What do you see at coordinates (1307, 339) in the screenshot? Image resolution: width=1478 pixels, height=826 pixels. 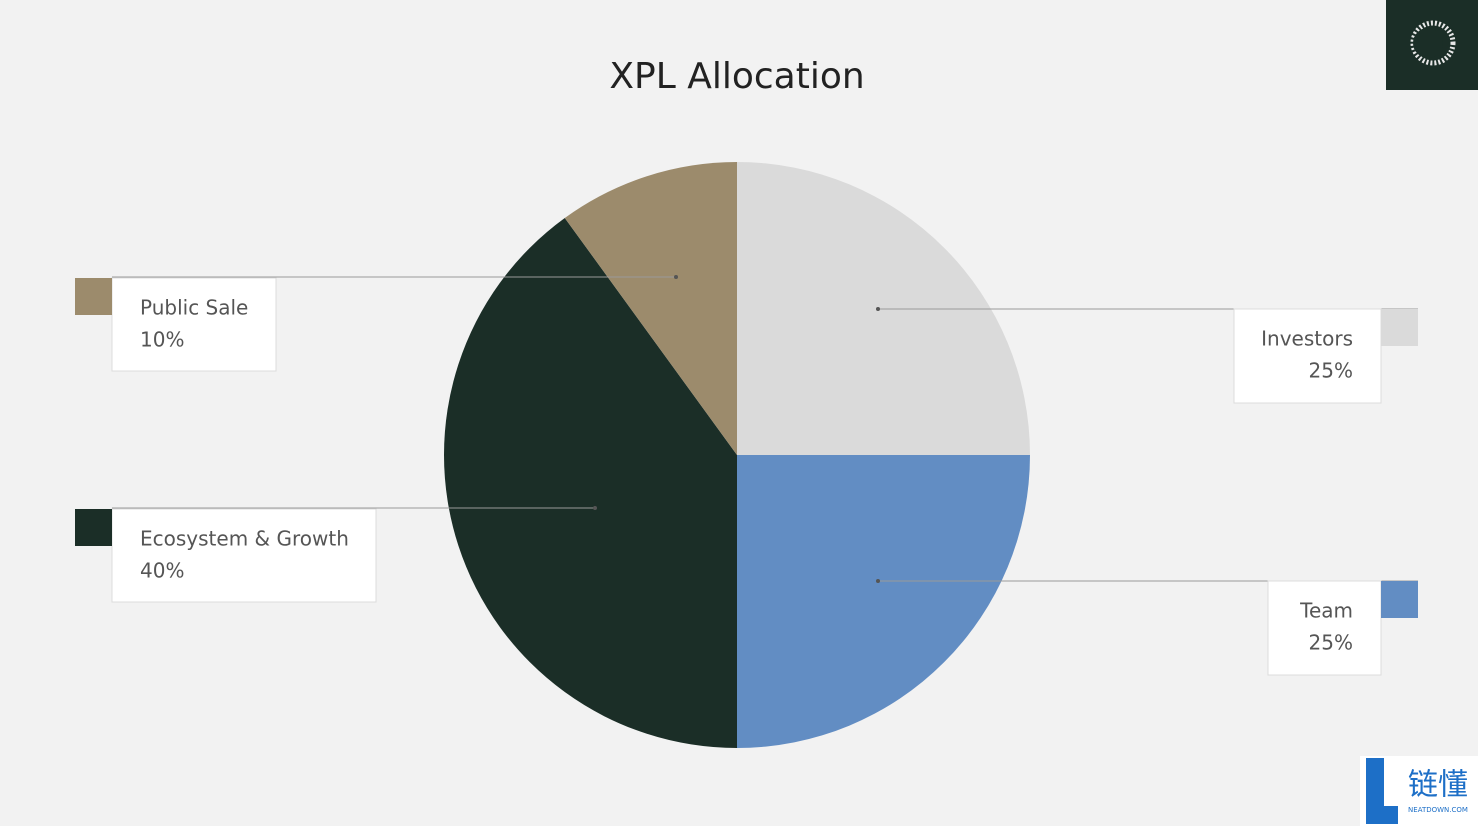 I see `label-name: Investors` at bounding box center [1307, 339].